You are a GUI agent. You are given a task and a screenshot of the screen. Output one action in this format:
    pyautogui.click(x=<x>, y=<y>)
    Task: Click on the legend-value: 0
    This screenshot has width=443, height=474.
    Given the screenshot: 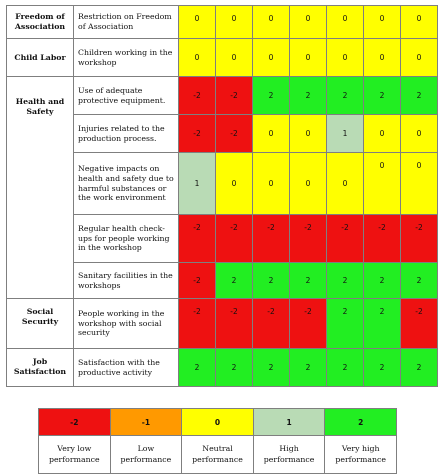 What is the action you would take?
    pyautogui.click(x=217, y=422)
    